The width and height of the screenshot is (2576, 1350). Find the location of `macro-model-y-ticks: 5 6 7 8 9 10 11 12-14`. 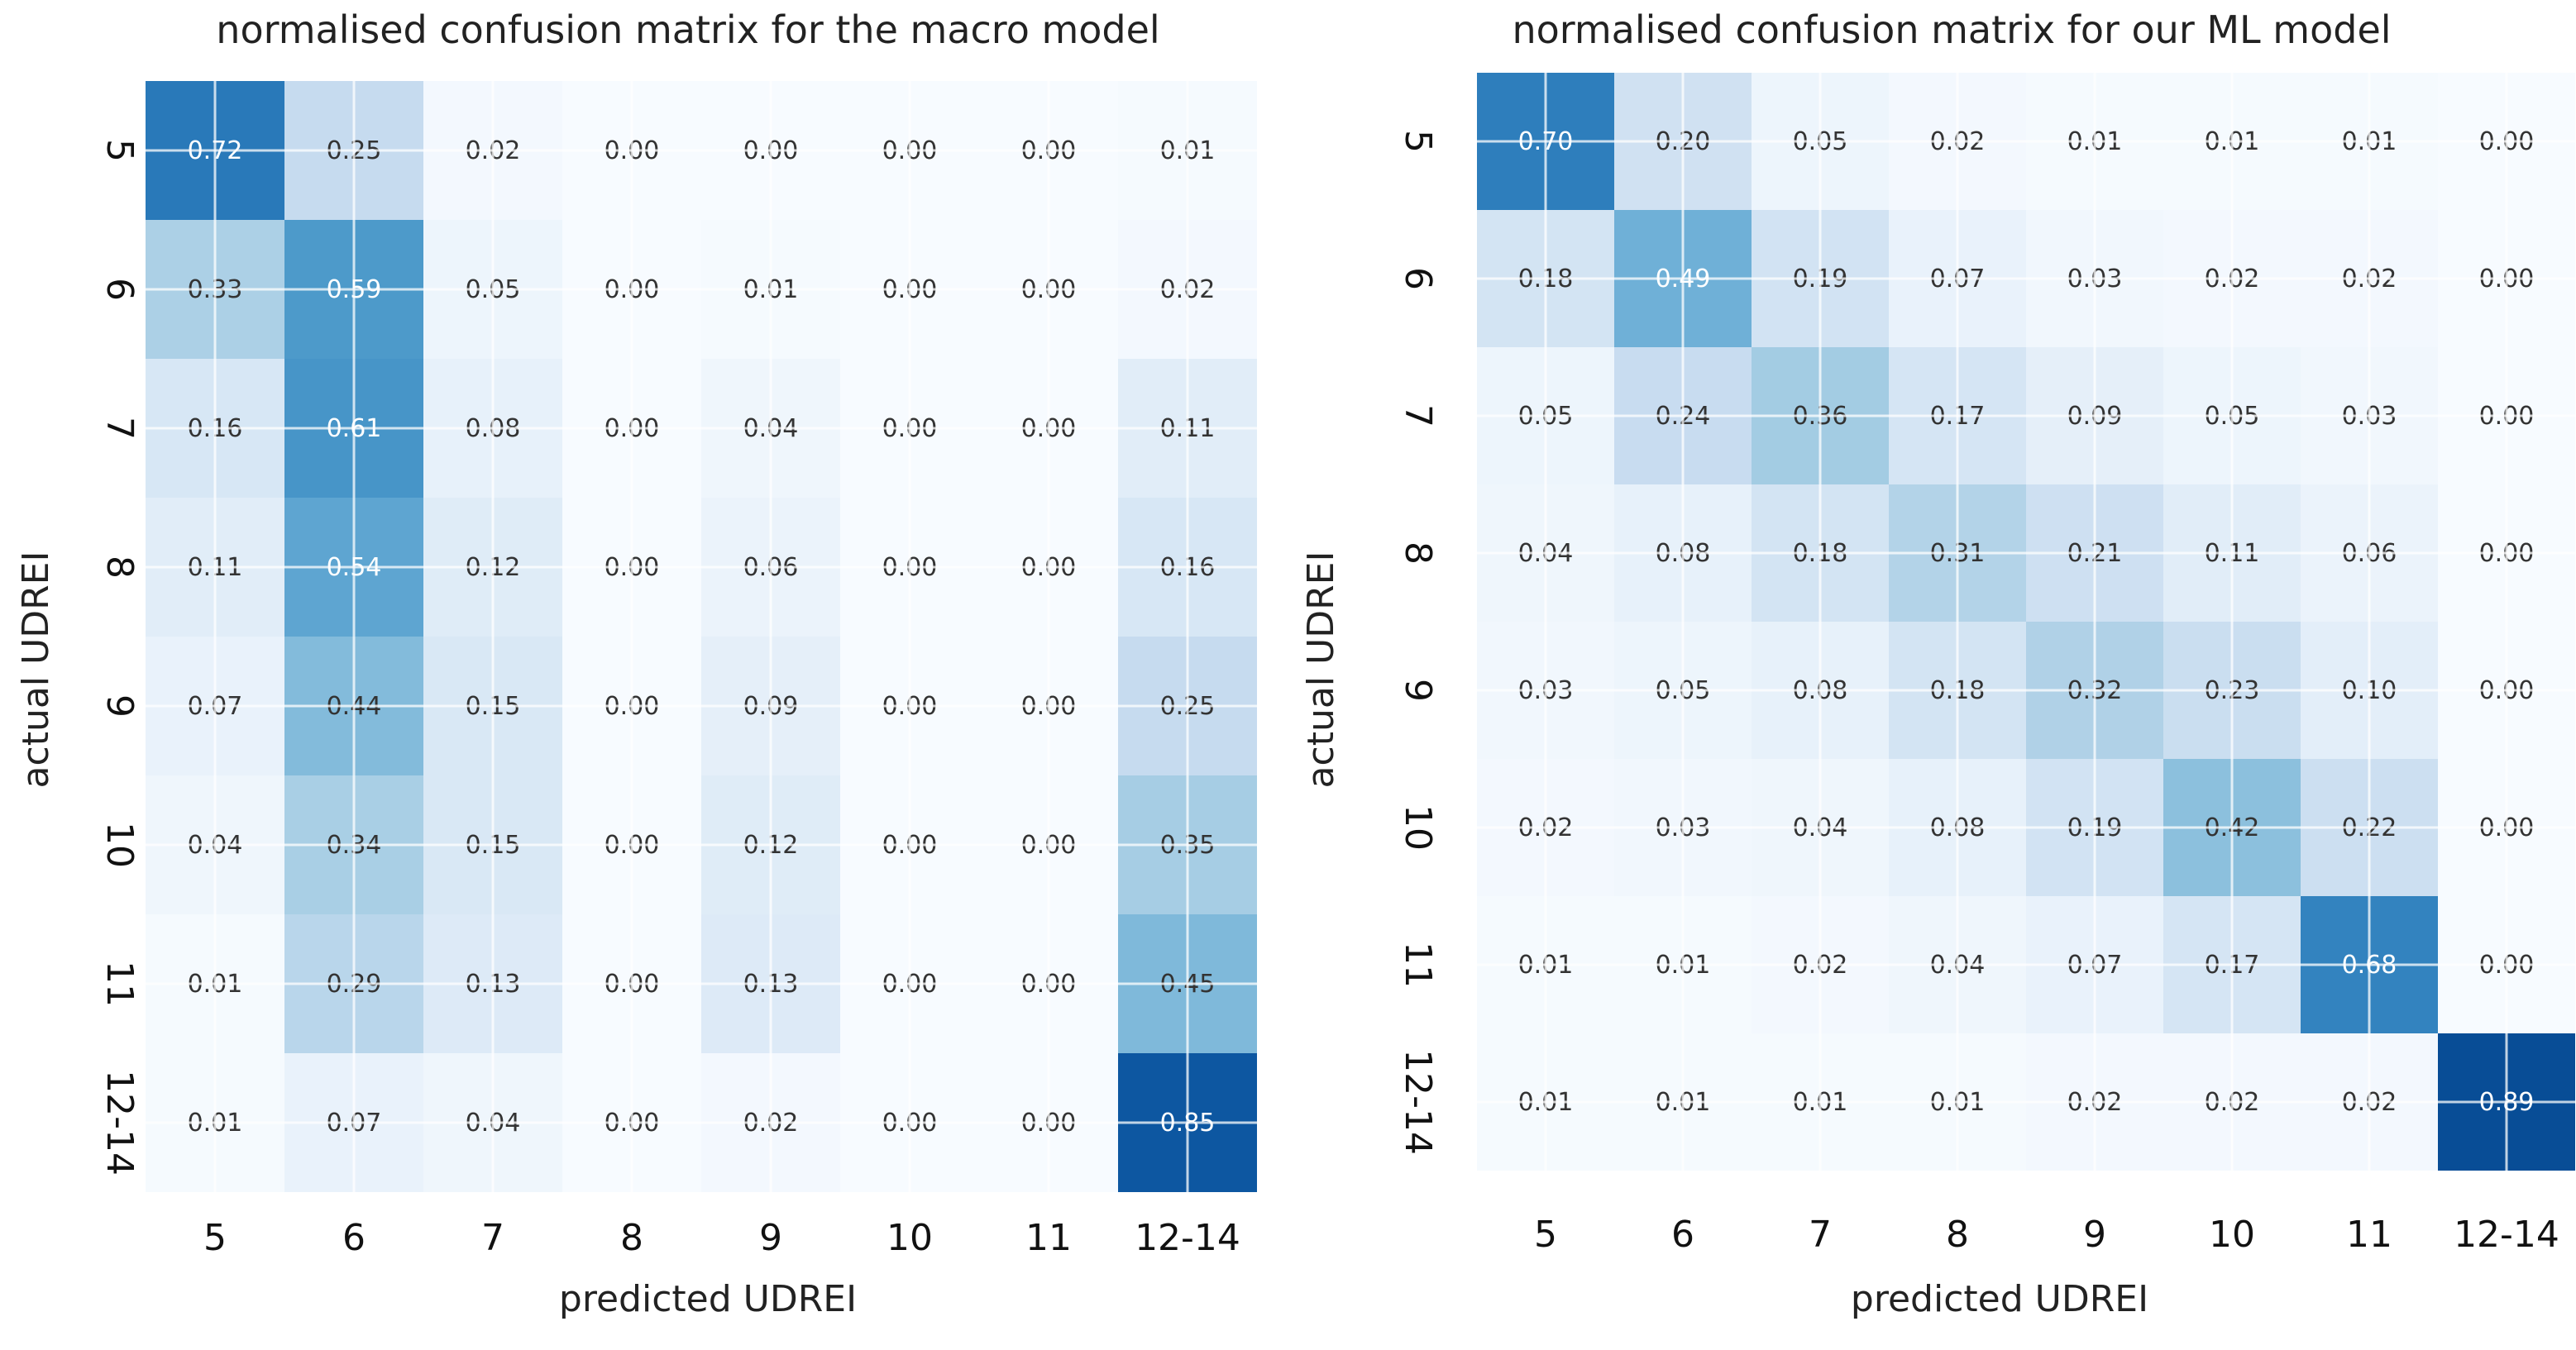

macro-model-y-ticks: 5 6 7 8 9 10 11 12-14 is located at coordinates (119, 657).